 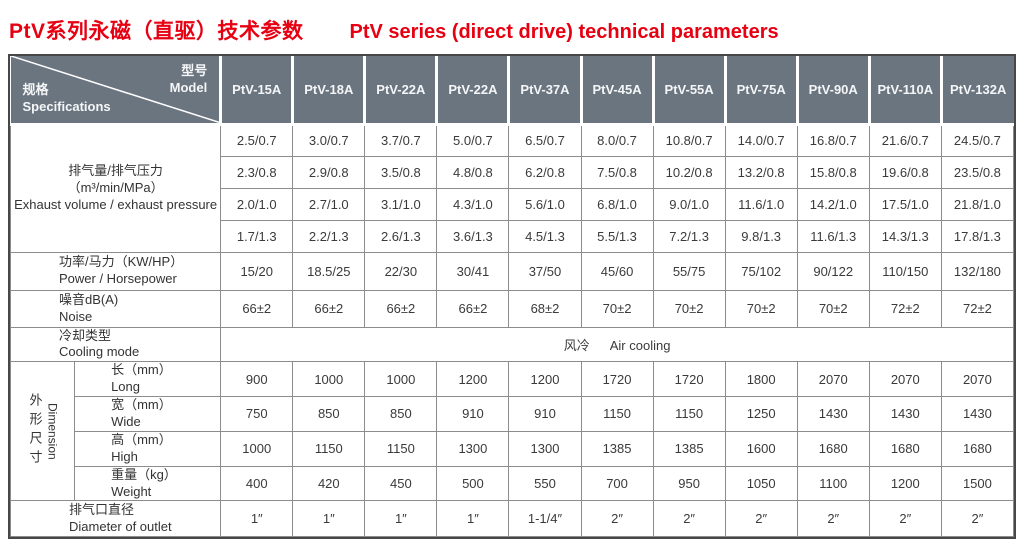 I want to click on value-cell: 9.8/1.3, so click(x=761, y=236).